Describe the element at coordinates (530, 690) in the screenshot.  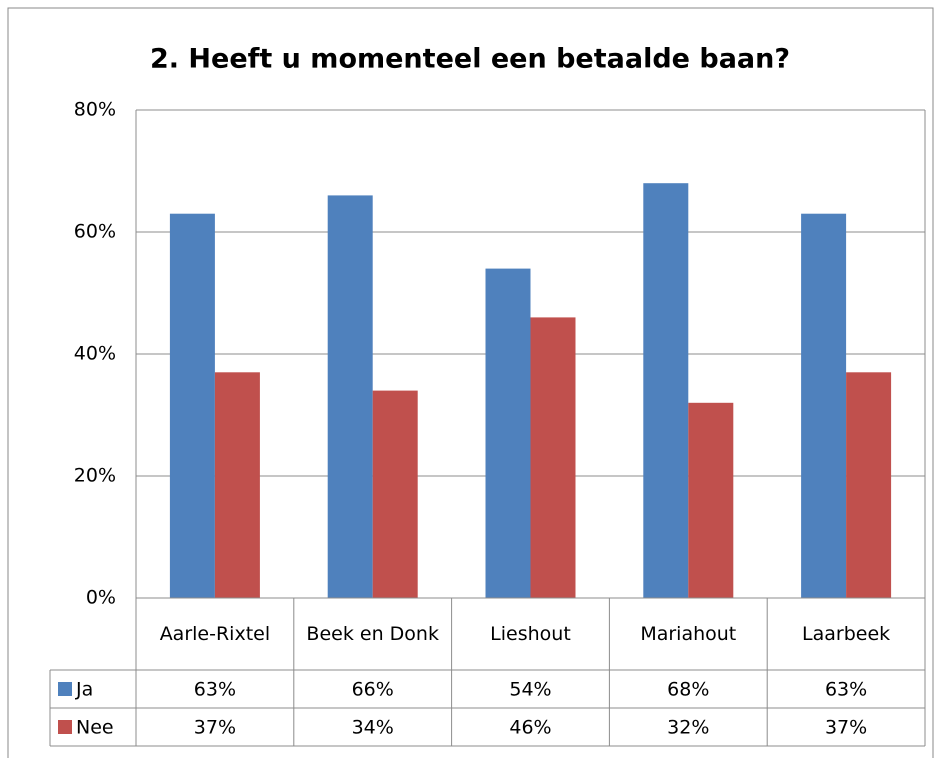
I see `data-label: 54%` at that location.